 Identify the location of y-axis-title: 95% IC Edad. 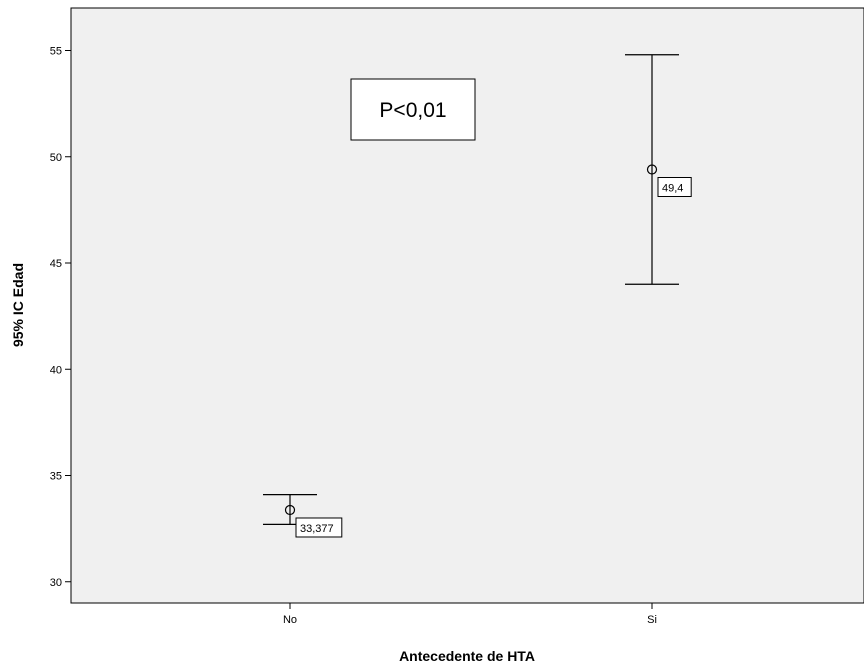
(18, 305).